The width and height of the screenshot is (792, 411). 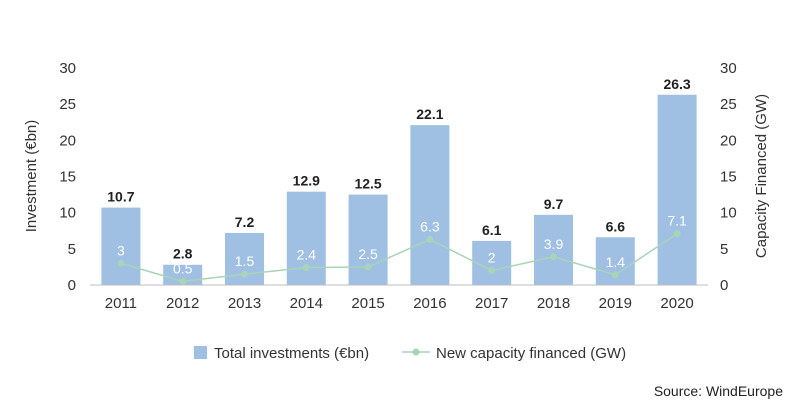 I want to click on line-series: 3 0.5 1.5 2.4 2.5 6.3 2 3.9 1.4 7.1, so click(x=402, y=249).